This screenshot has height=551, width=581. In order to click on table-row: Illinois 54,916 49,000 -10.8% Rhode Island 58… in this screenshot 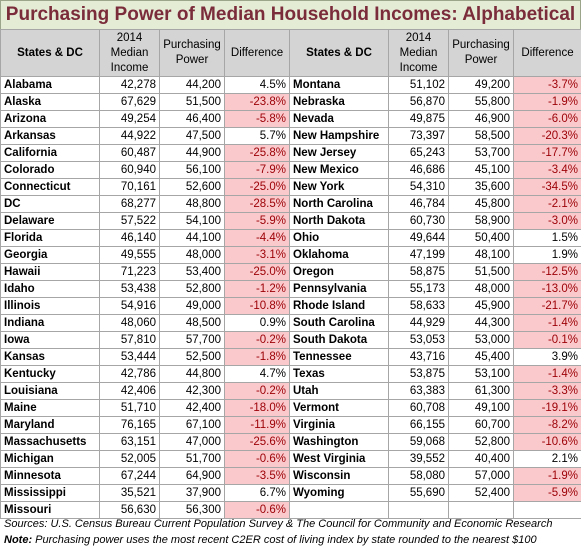, I will do `click(290, 306)`.